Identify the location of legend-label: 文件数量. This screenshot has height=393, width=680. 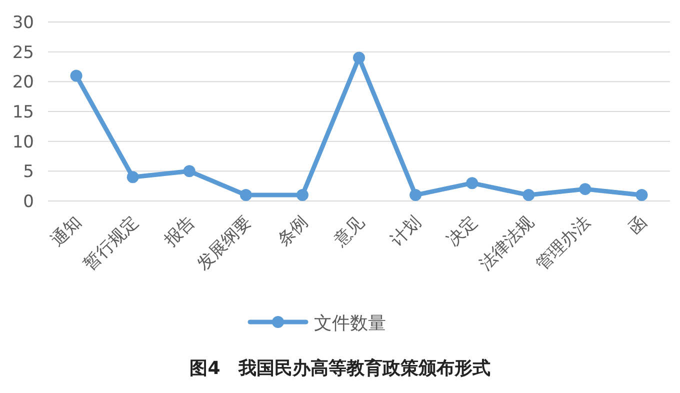
(350, 323).